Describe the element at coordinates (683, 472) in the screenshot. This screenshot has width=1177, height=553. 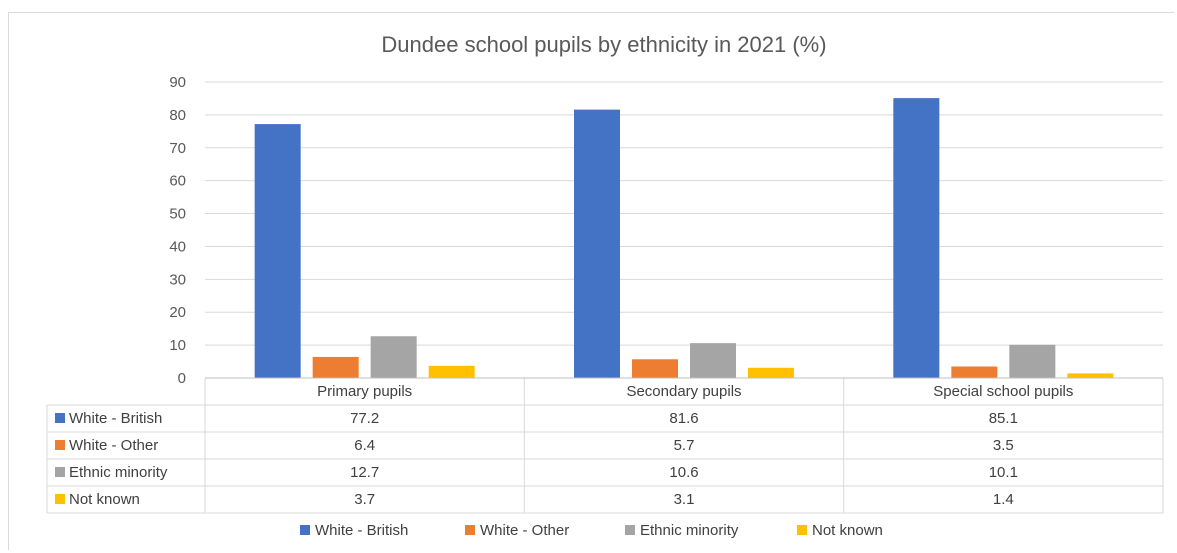
I see `data-label: 10.6` at that location.